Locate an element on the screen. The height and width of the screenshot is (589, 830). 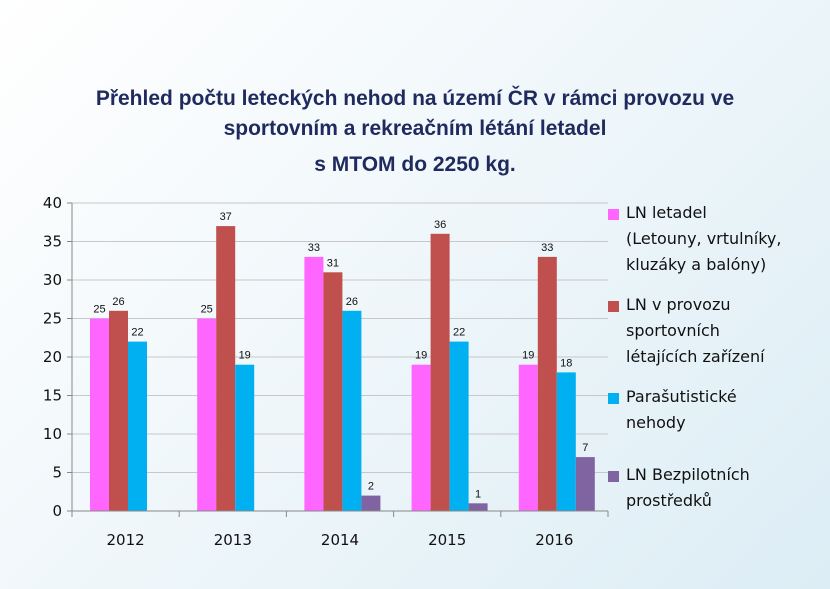
legend-label-line: (Letouny, vrtulníky, is located at coordinates (704, 238).